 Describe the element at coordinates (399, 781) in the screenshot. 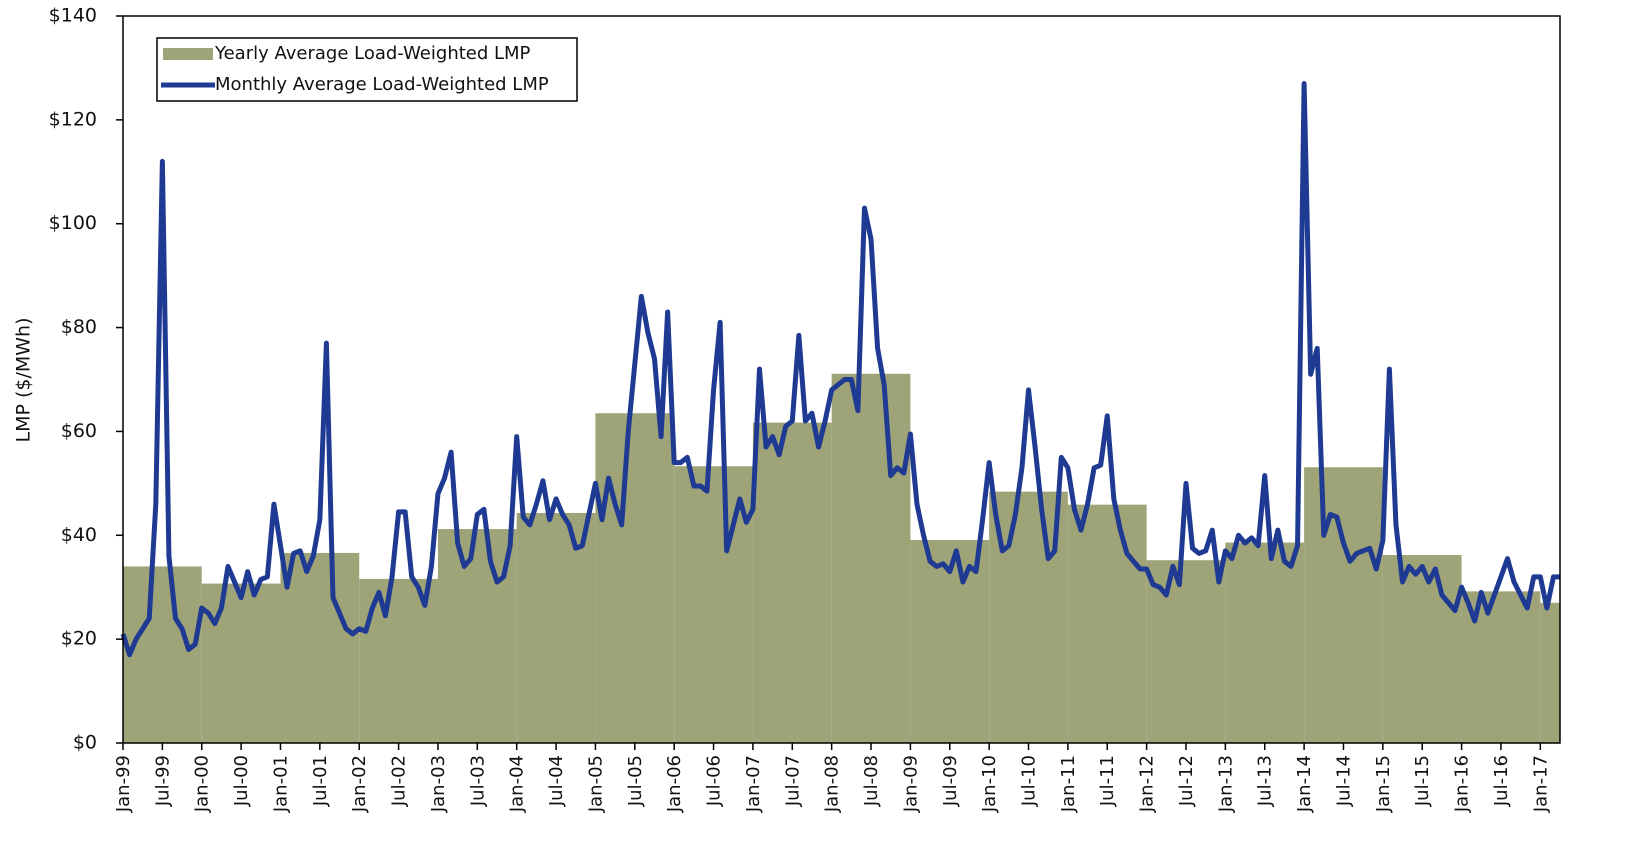

I see `x-tick-label: Jul-02` at that location.